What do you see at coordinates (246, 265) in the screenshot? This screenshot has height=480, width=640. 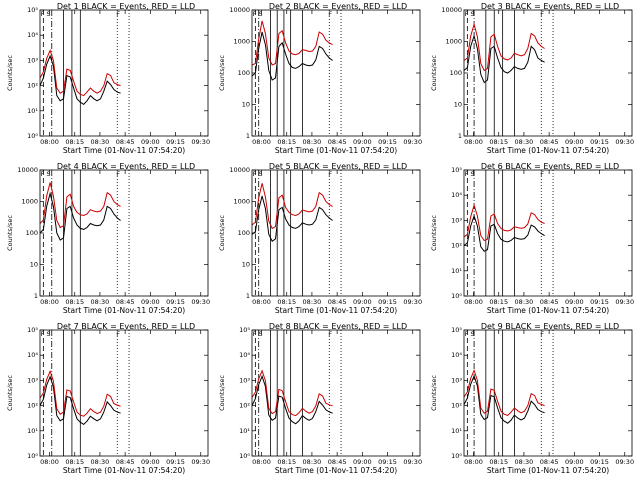 I see `y-tick-label: 10` at bounding box center [246, 265].